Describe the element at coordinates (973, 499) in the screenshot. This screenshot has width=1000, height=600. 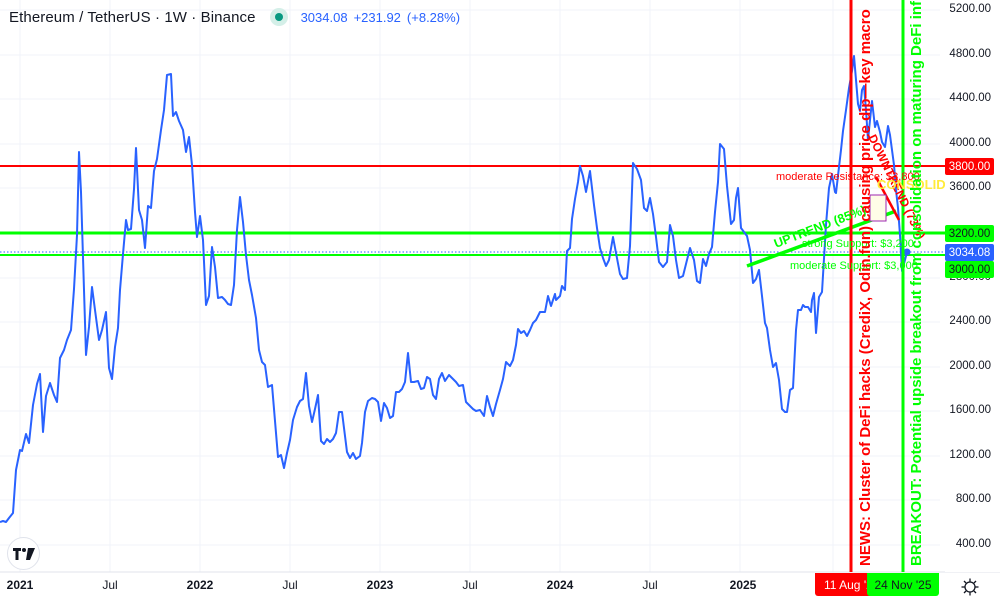
I see `y-label: 800.00` at that location.